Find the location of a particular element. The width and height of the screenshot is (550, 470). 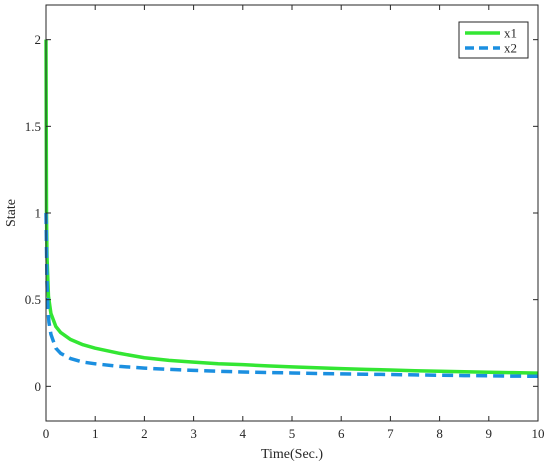

x-tick-label: 10 is located at coordinates (538, 433).